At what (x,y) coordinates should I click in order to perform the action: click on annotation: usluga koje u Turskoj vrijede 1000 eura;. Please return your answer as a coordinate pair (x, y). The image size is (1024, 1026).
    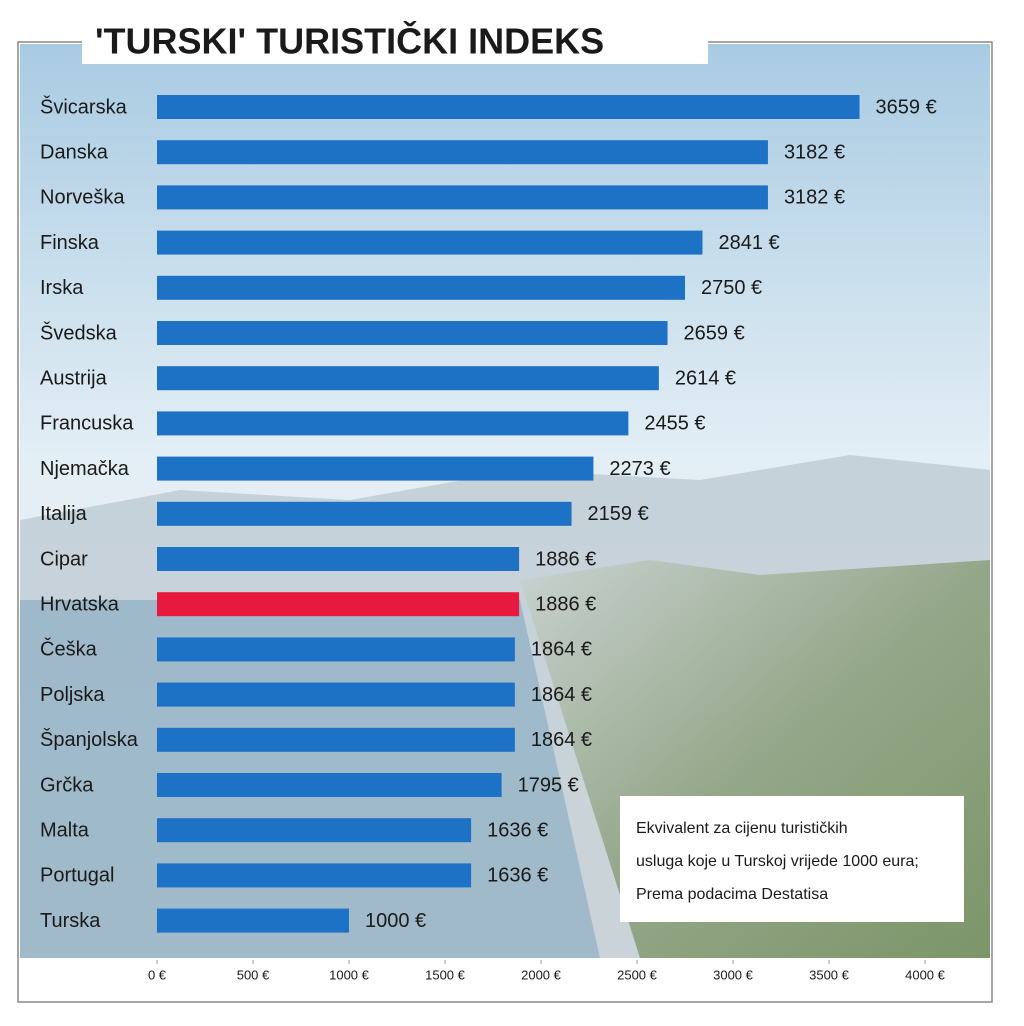
    Looking at the image, I should click on (777, 861).